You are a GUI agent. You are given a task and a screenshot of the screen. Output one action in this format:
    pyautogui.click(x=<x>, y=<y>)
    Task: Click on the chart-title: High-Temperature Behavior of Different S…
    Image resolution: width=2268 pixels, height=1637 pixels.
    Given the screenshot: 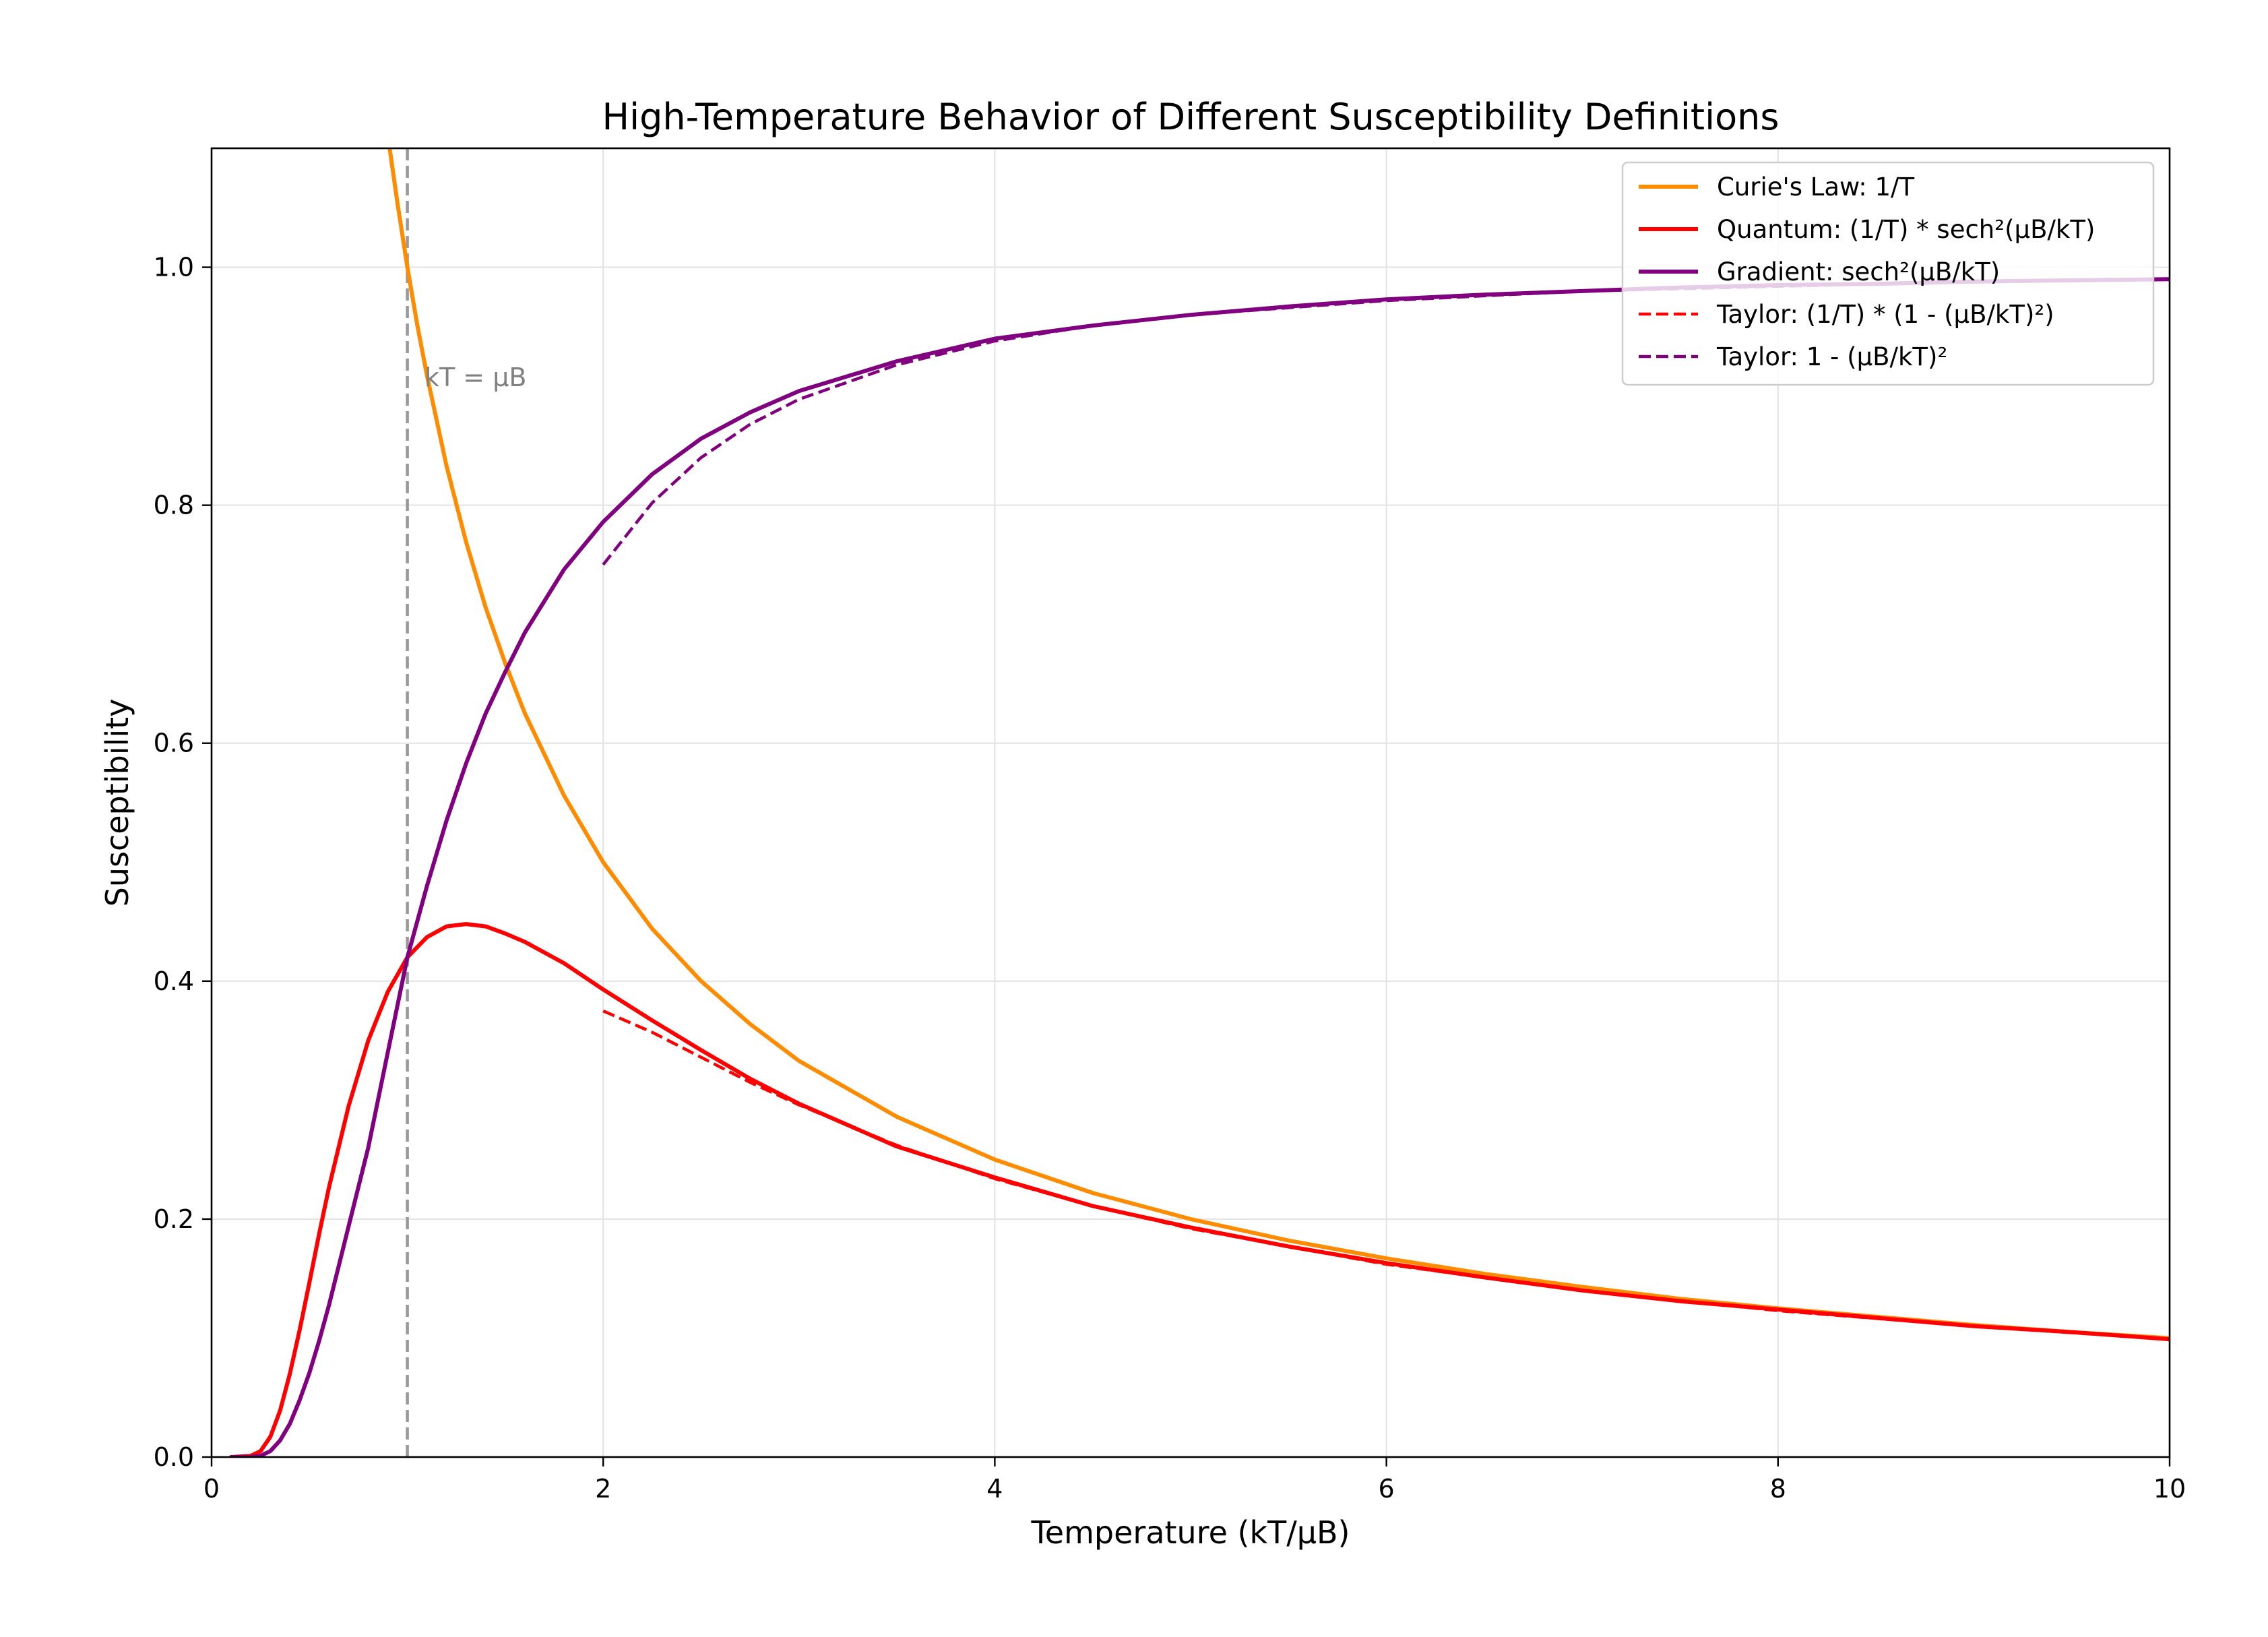 What is the action you would take?
    pyautogui.click(x=1190, y=117)
    